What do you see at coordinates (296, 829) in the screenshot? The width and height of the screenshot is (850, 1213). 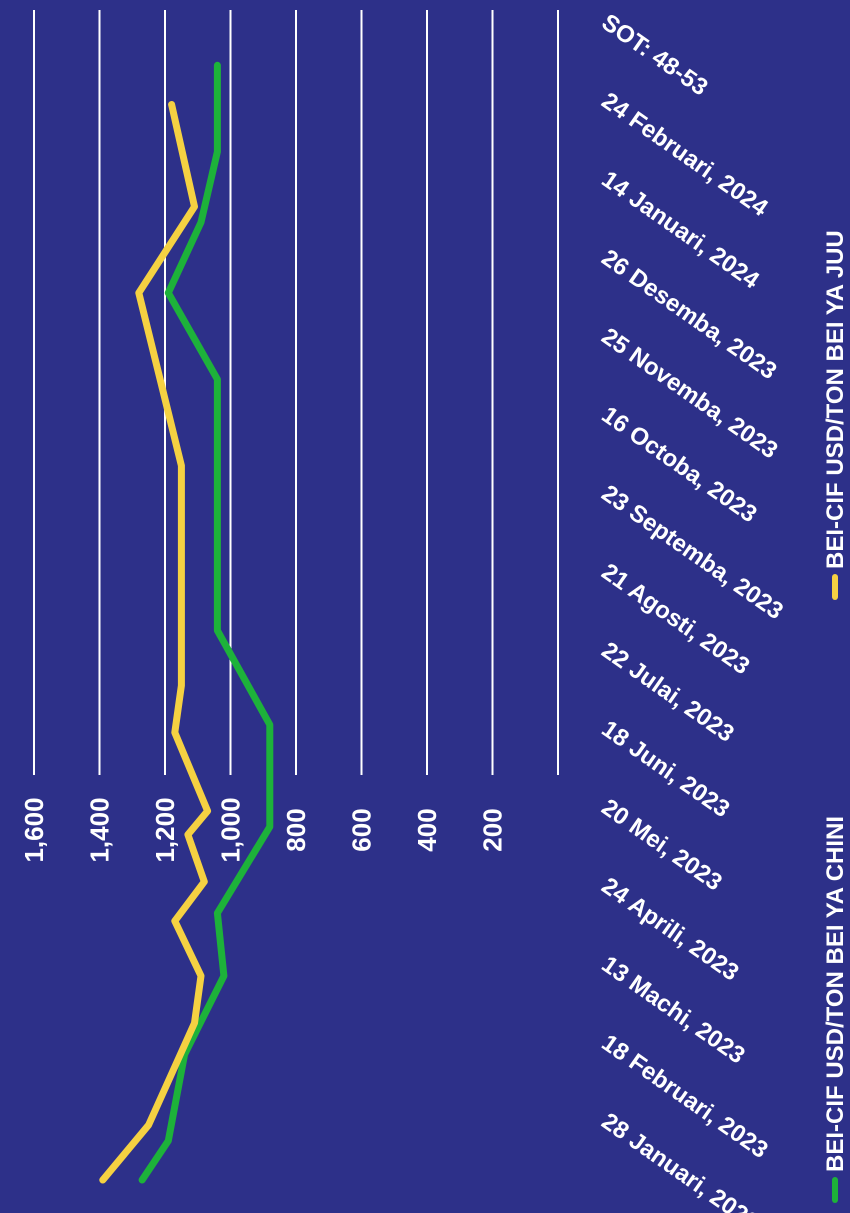 I see `y-tick-label: 800` at bounding box center [296, 829].